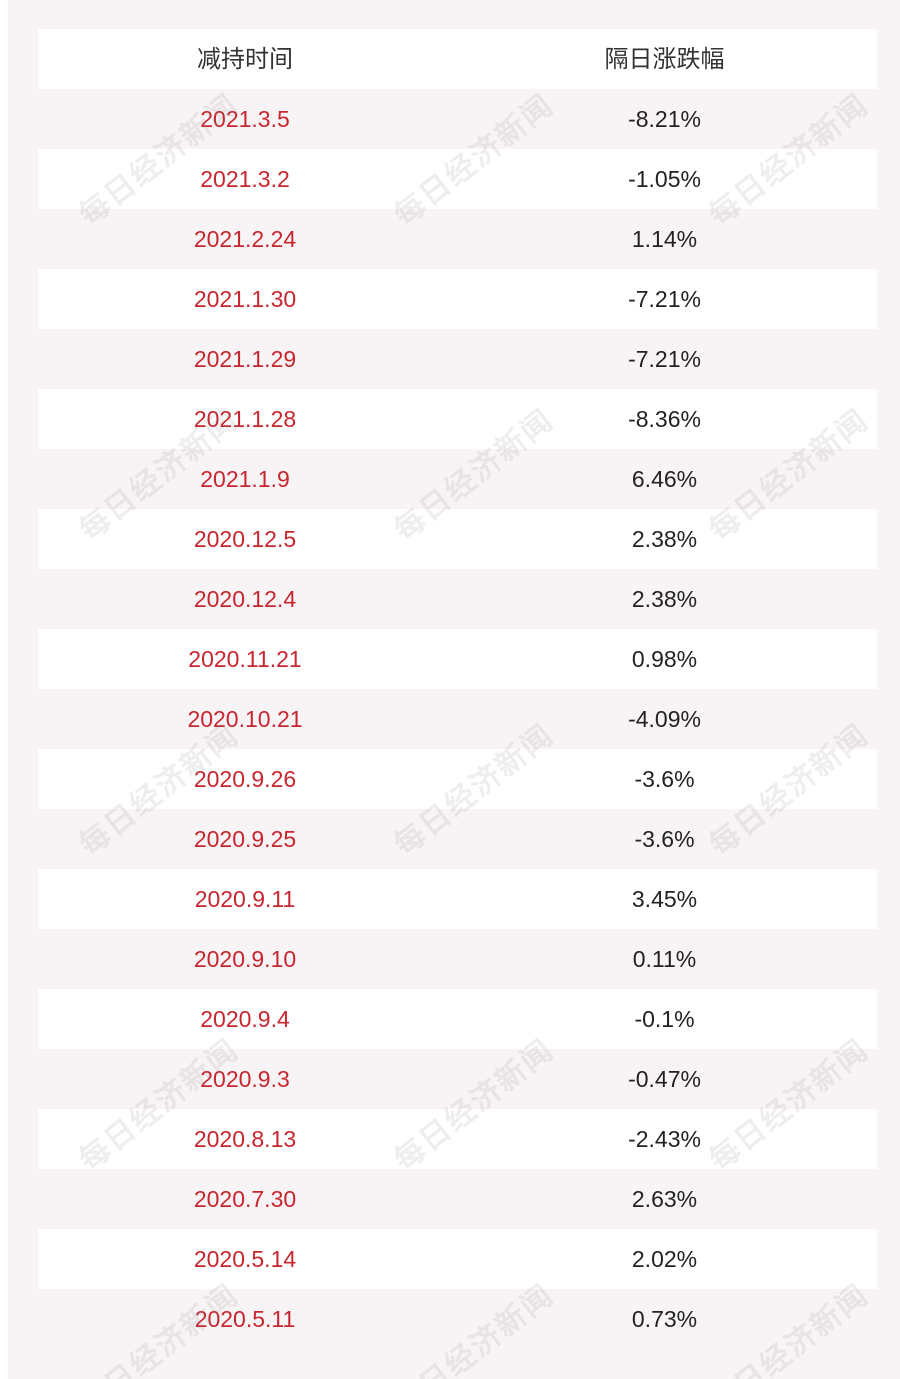  What do you see at coordinates (245, 839) in the screenshot?
I see `cell-date: 2020.9.25` at bounding box center [245, 839].